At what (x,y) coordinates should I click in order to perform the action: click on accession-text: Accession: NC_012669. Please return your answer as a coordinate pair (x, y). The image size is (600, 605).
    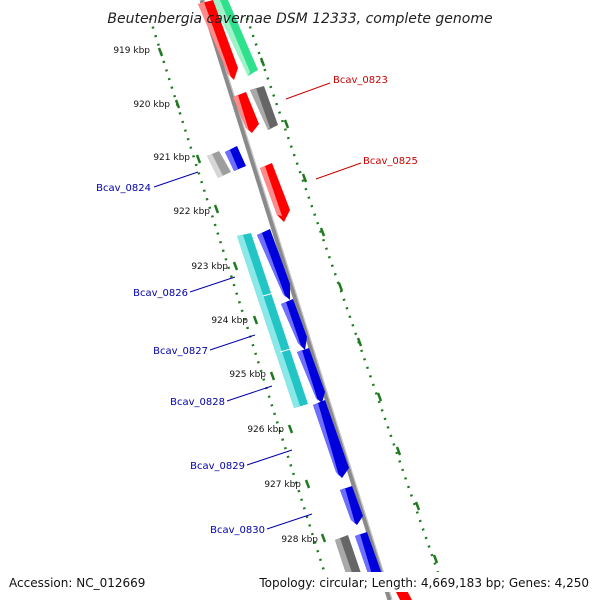
    Looking at the image, I should click on (77, 583).